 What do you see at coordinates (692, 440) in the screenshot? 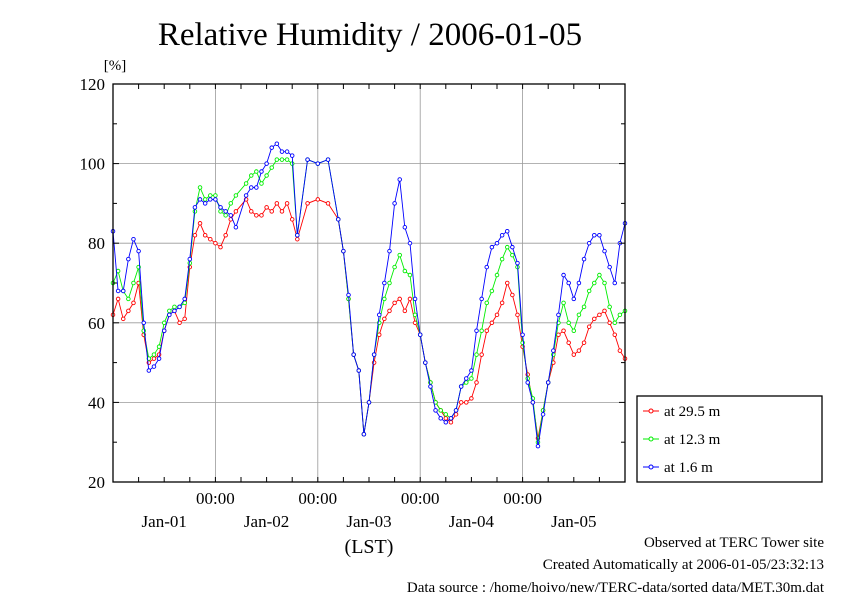
I see `legend-entry: at 12.3 m` at bounding box center [692, 440].